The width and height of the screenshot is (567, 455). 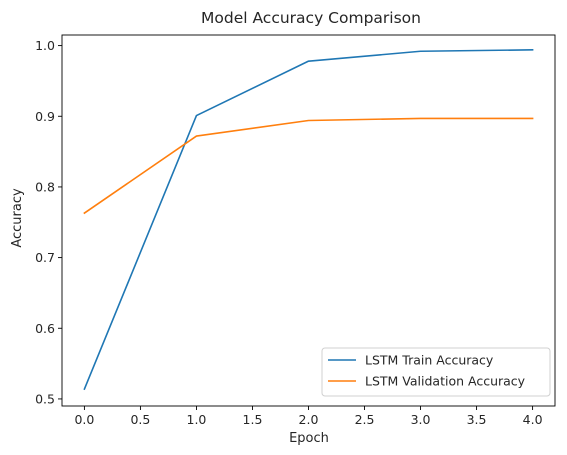 I want to click on y-tick-label: 0.6, so click(x=45, y=328).